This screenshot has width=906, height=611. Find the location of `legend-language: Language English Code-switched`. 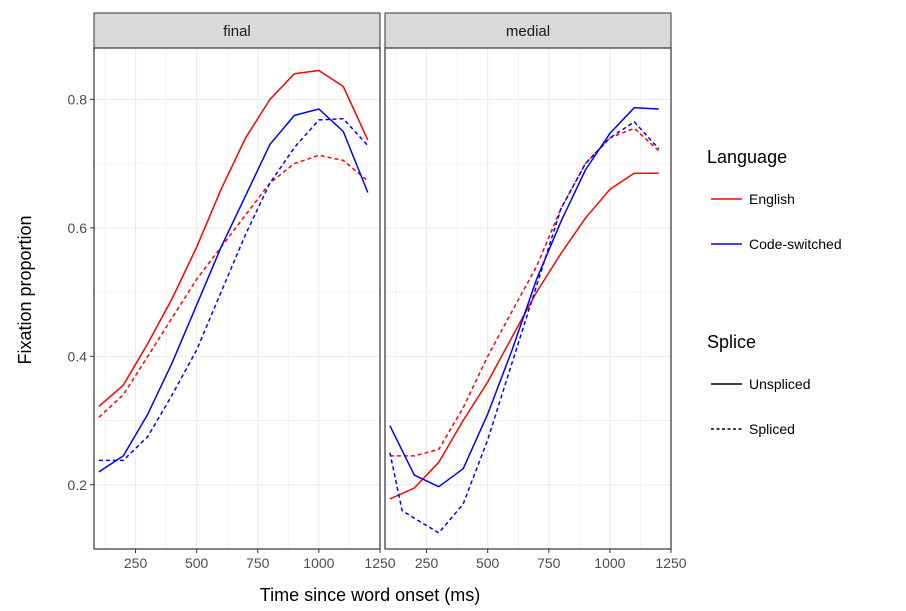

legend-language: Language English Code-switched is located at coordinates (774, 199).